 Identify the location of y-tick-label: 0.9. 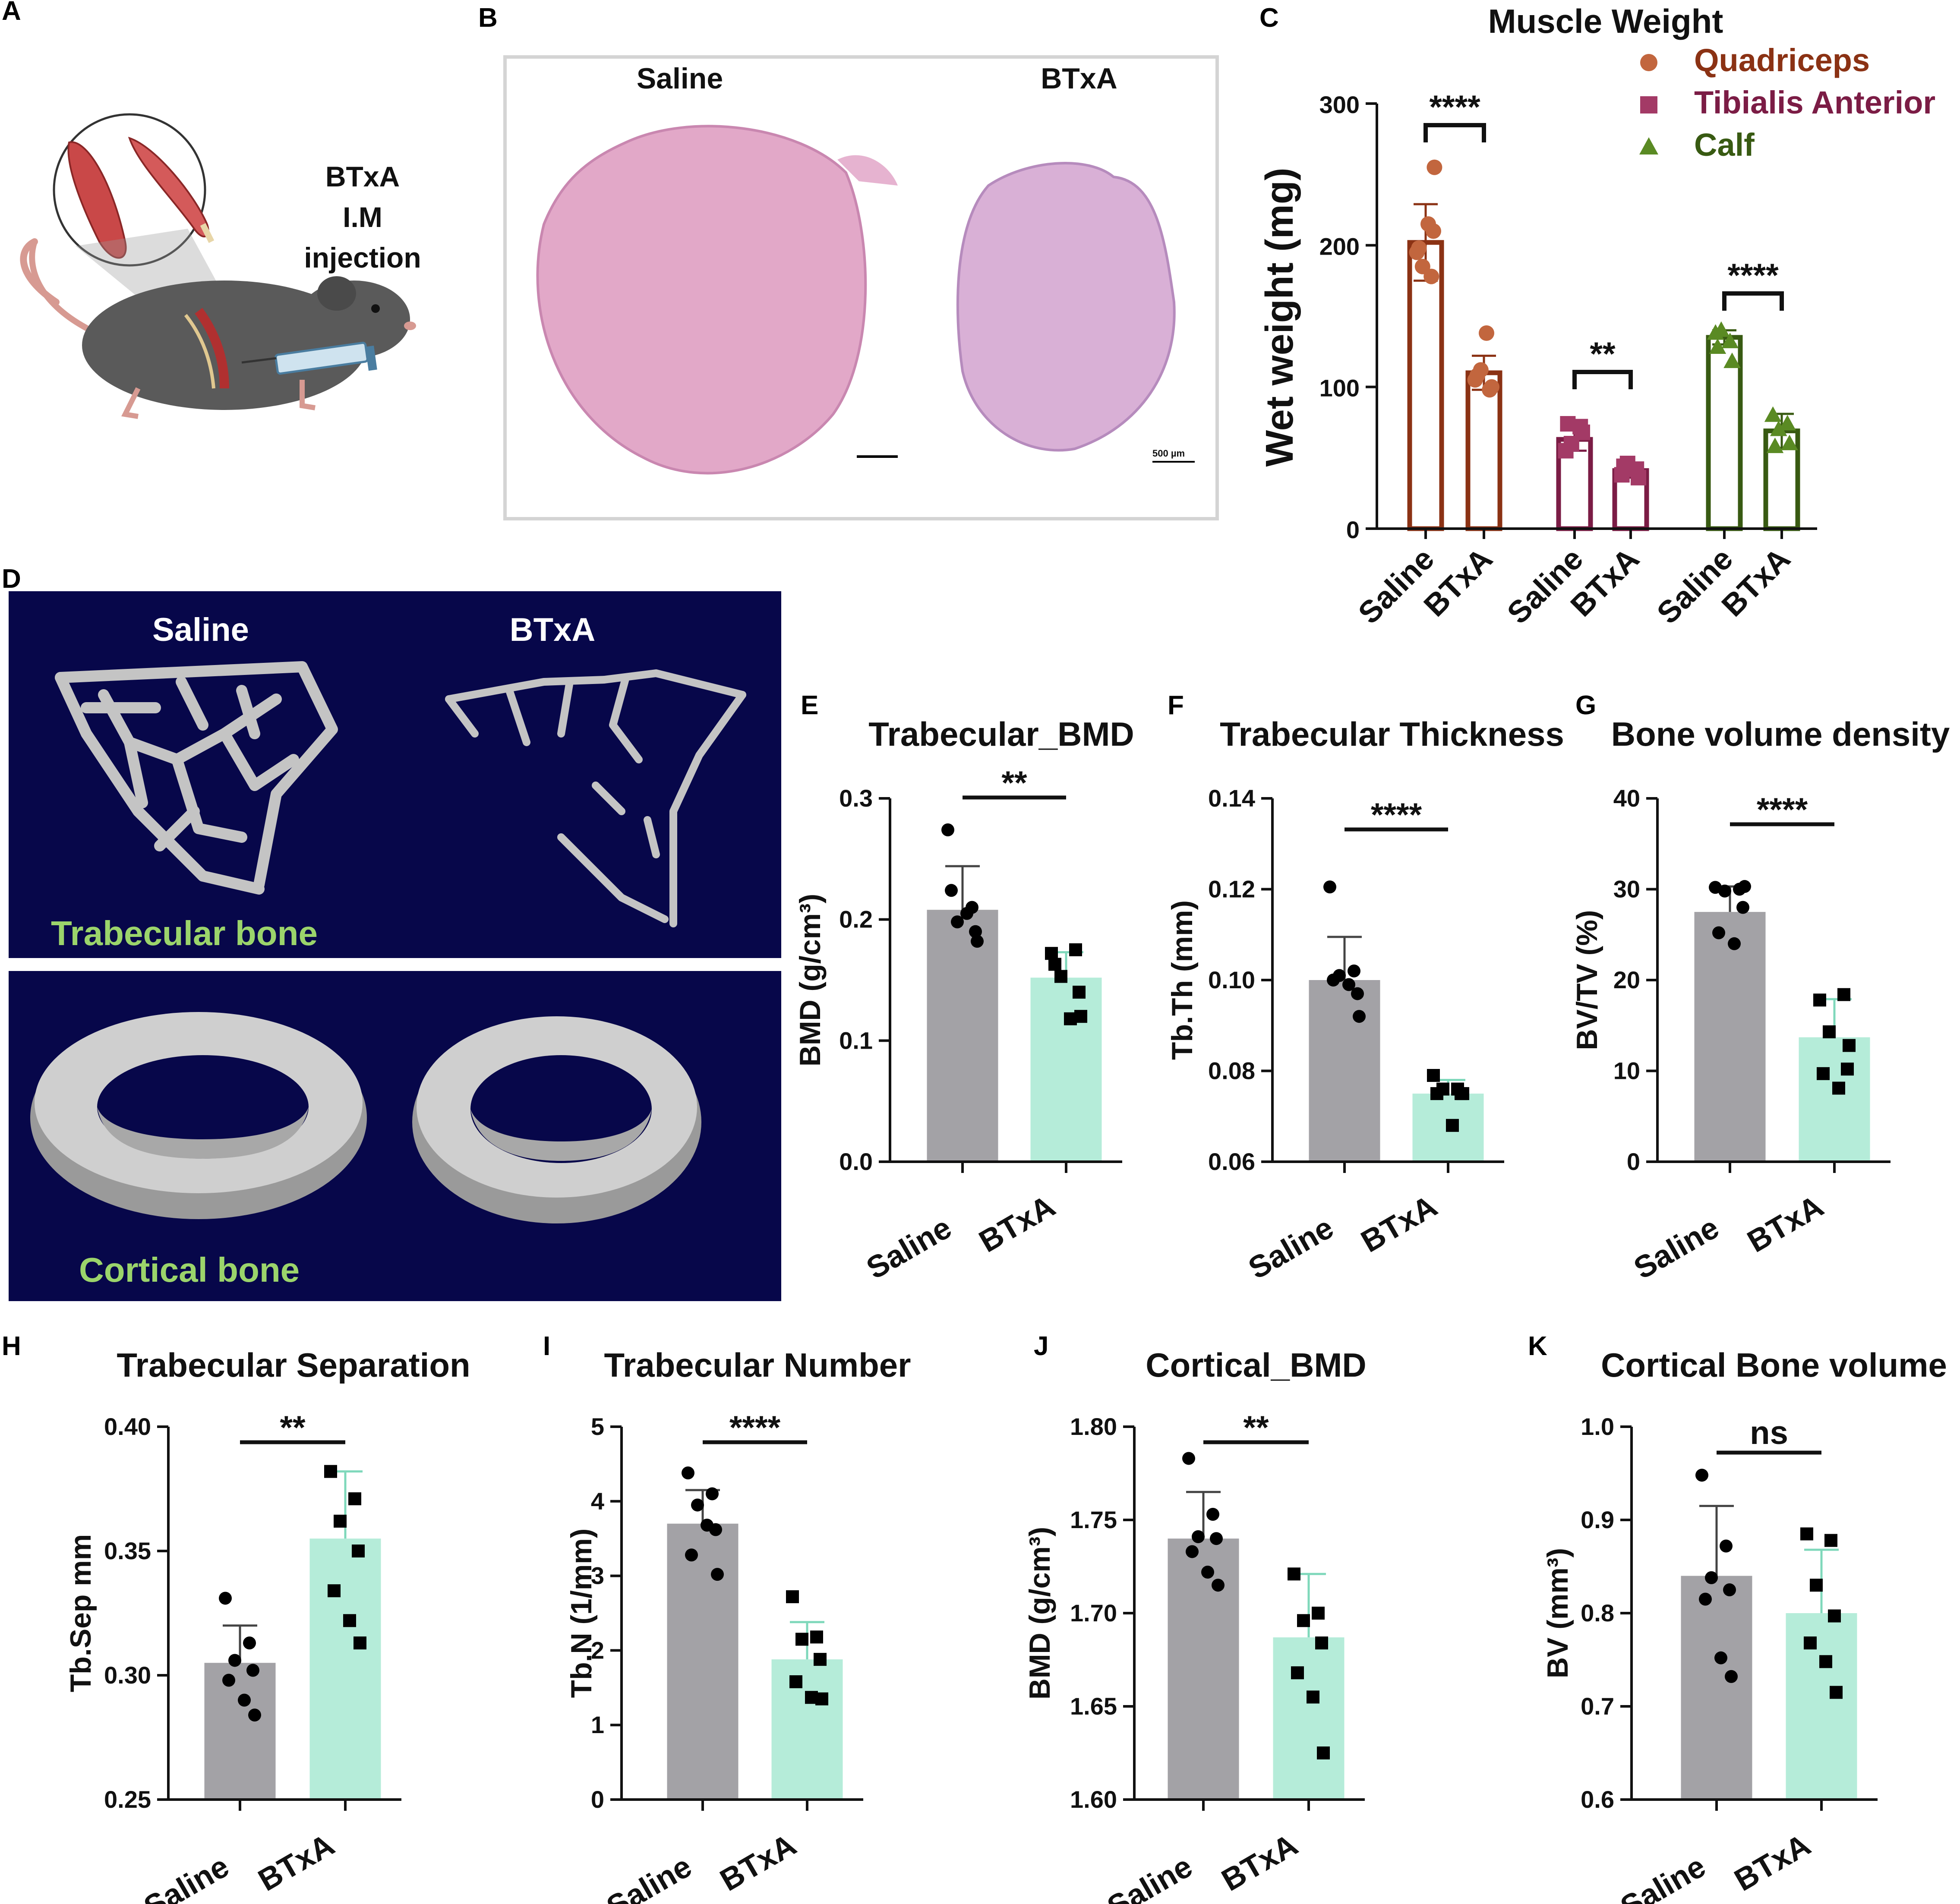
(1597, 1520).